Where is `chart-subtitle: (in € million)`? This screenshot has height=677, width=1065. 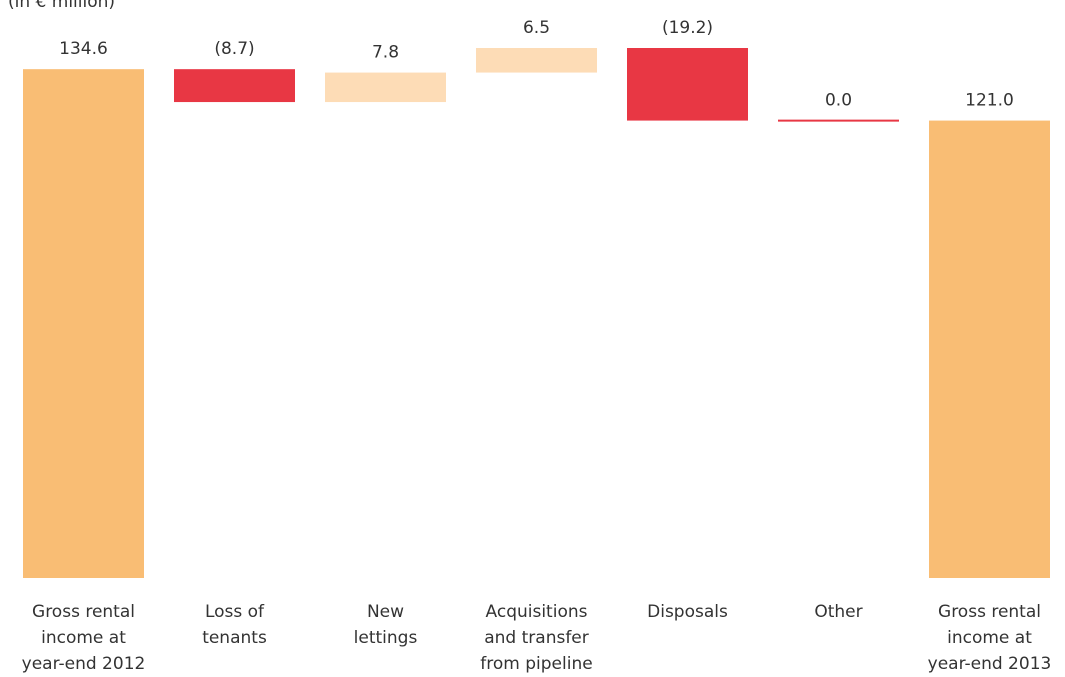
chart-subtitle: (in € million) is located at coordinates (61, 6).